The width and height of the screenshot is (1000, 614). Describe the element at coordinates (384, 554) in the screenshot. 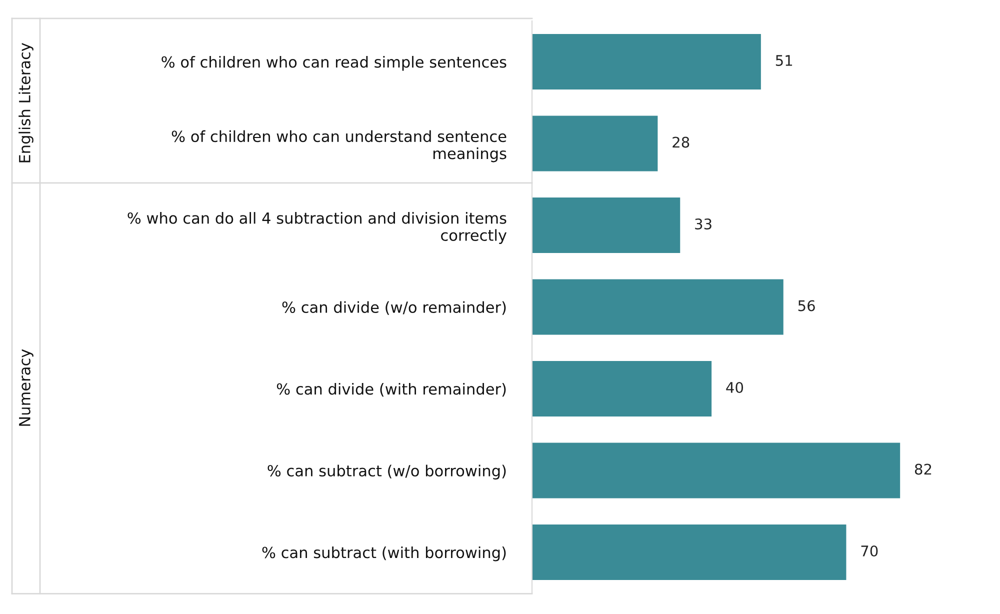

I see `y-tick-label: % can subtract (with borrowing)` at that location.